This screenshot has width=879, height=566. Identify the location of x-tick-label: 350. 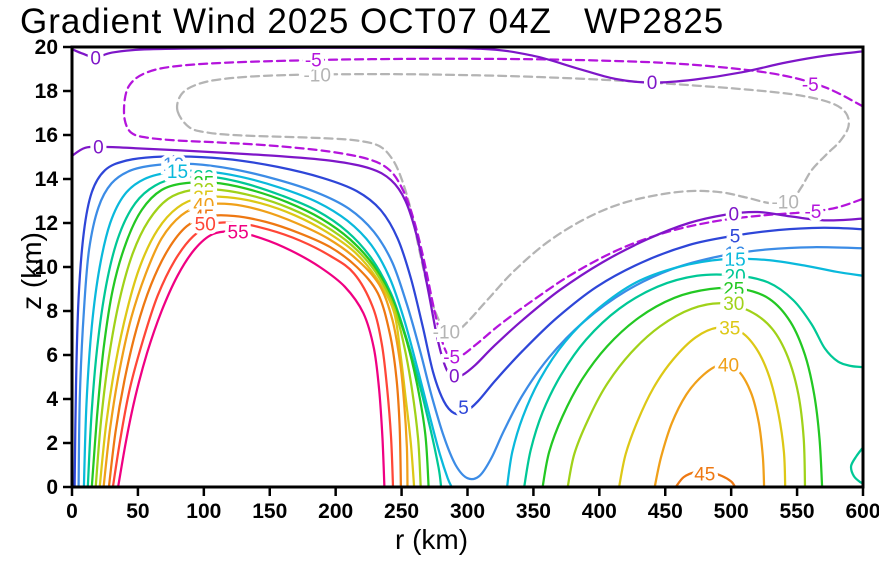
(533, 511).